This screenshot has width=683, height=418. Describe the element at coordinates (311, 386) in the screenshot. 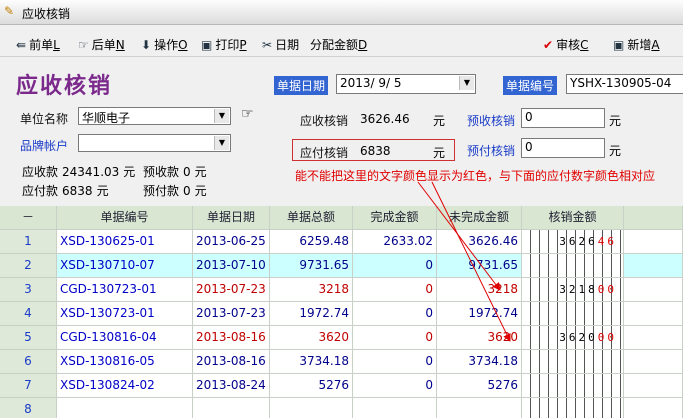

I see `cell-total: 5276` at that location.